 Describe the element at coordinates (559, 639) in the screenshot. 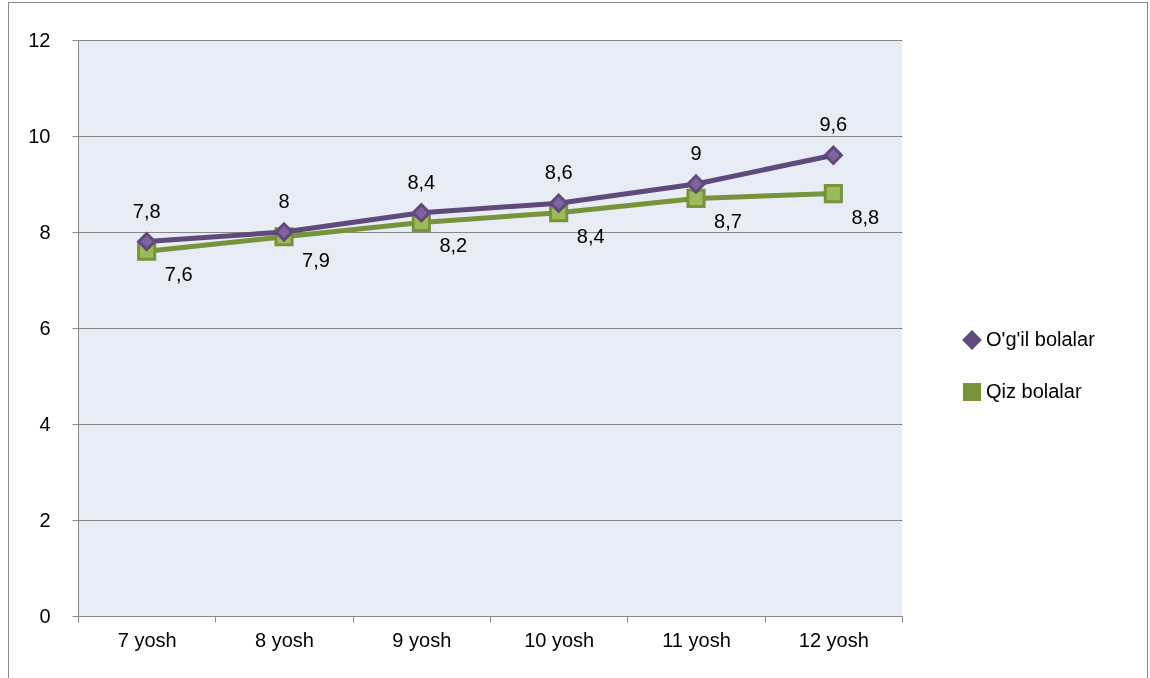

I see `x-tick-label: 10 yosh` at that location.